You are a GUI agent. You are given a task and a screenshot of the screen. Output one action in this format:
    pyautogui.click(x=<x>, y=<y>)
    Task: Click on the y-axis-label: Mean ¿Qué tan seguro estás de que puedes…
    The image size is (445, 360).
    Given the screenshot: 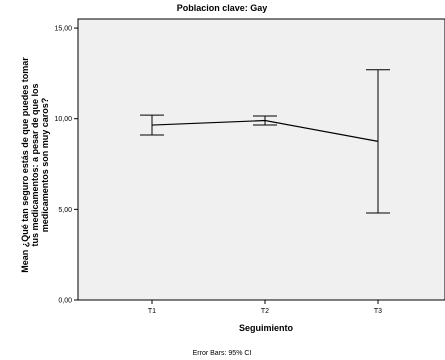 What is the action you would take?
    pyautogui.click(x=35, y=165)
    